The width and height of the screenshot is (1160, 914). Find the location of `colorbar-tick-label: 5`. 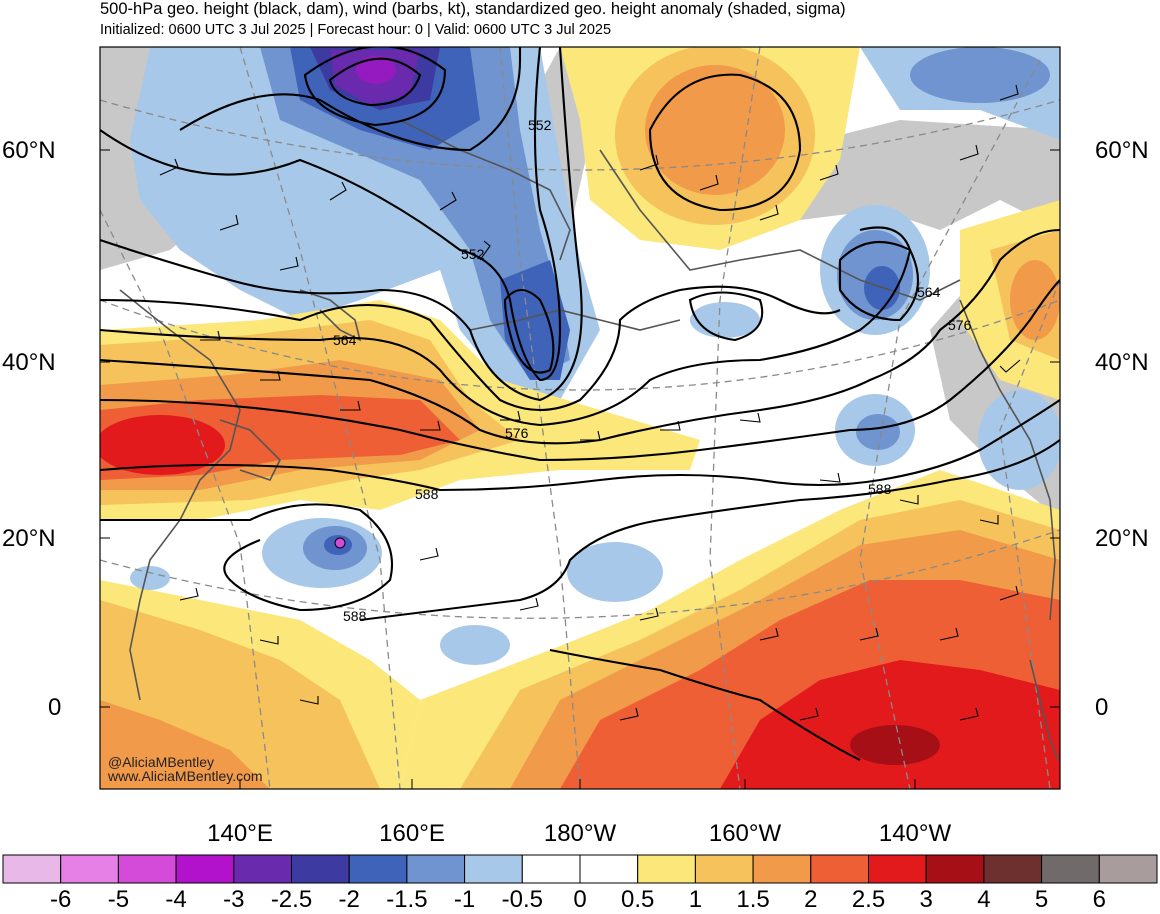

colorbar-tick-label: 5 is located at coordinates (1041, 899).